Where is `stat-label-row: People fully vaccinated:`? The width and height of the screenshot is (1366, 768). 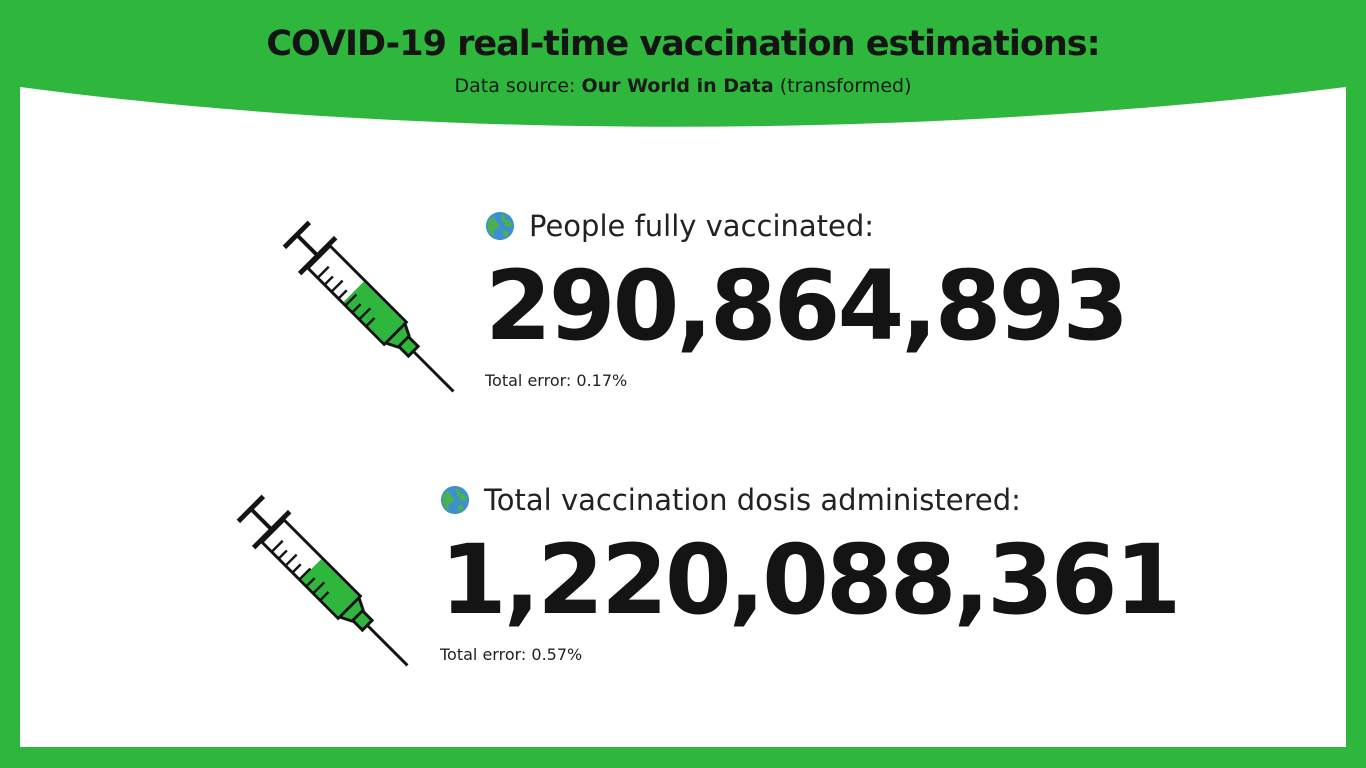
stat-label-row: People fully vaccinated: is located at coordinates (679, 226).